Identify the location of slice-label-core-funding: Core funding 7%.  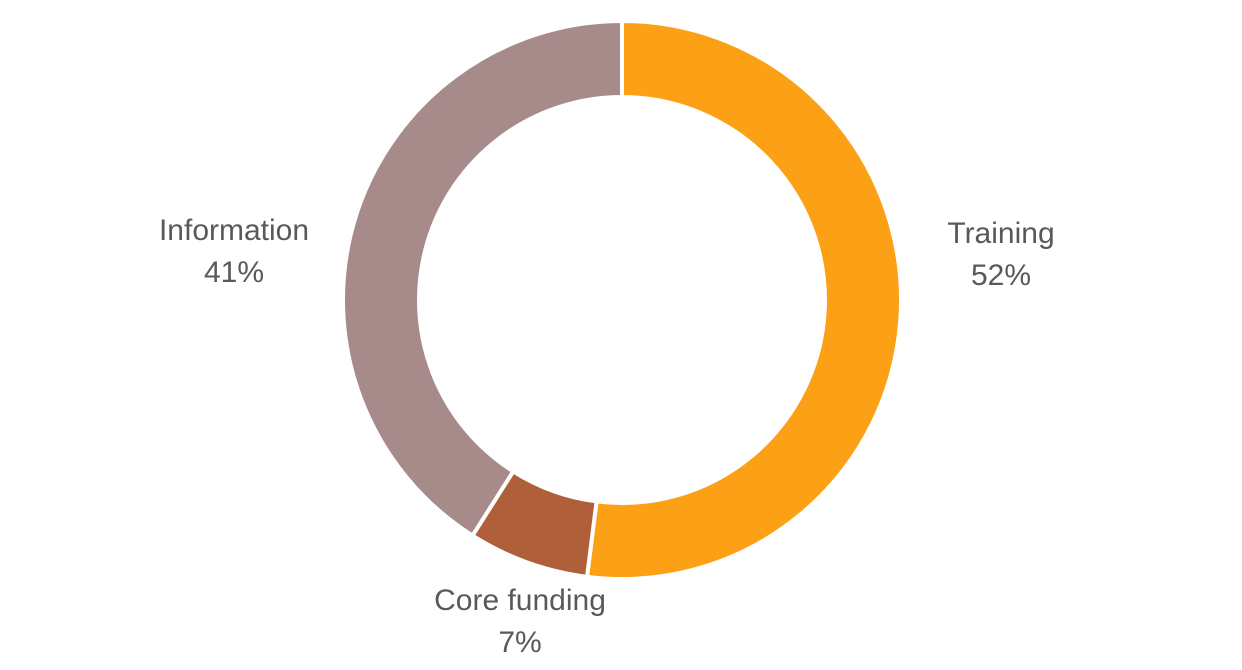
(520, 622).